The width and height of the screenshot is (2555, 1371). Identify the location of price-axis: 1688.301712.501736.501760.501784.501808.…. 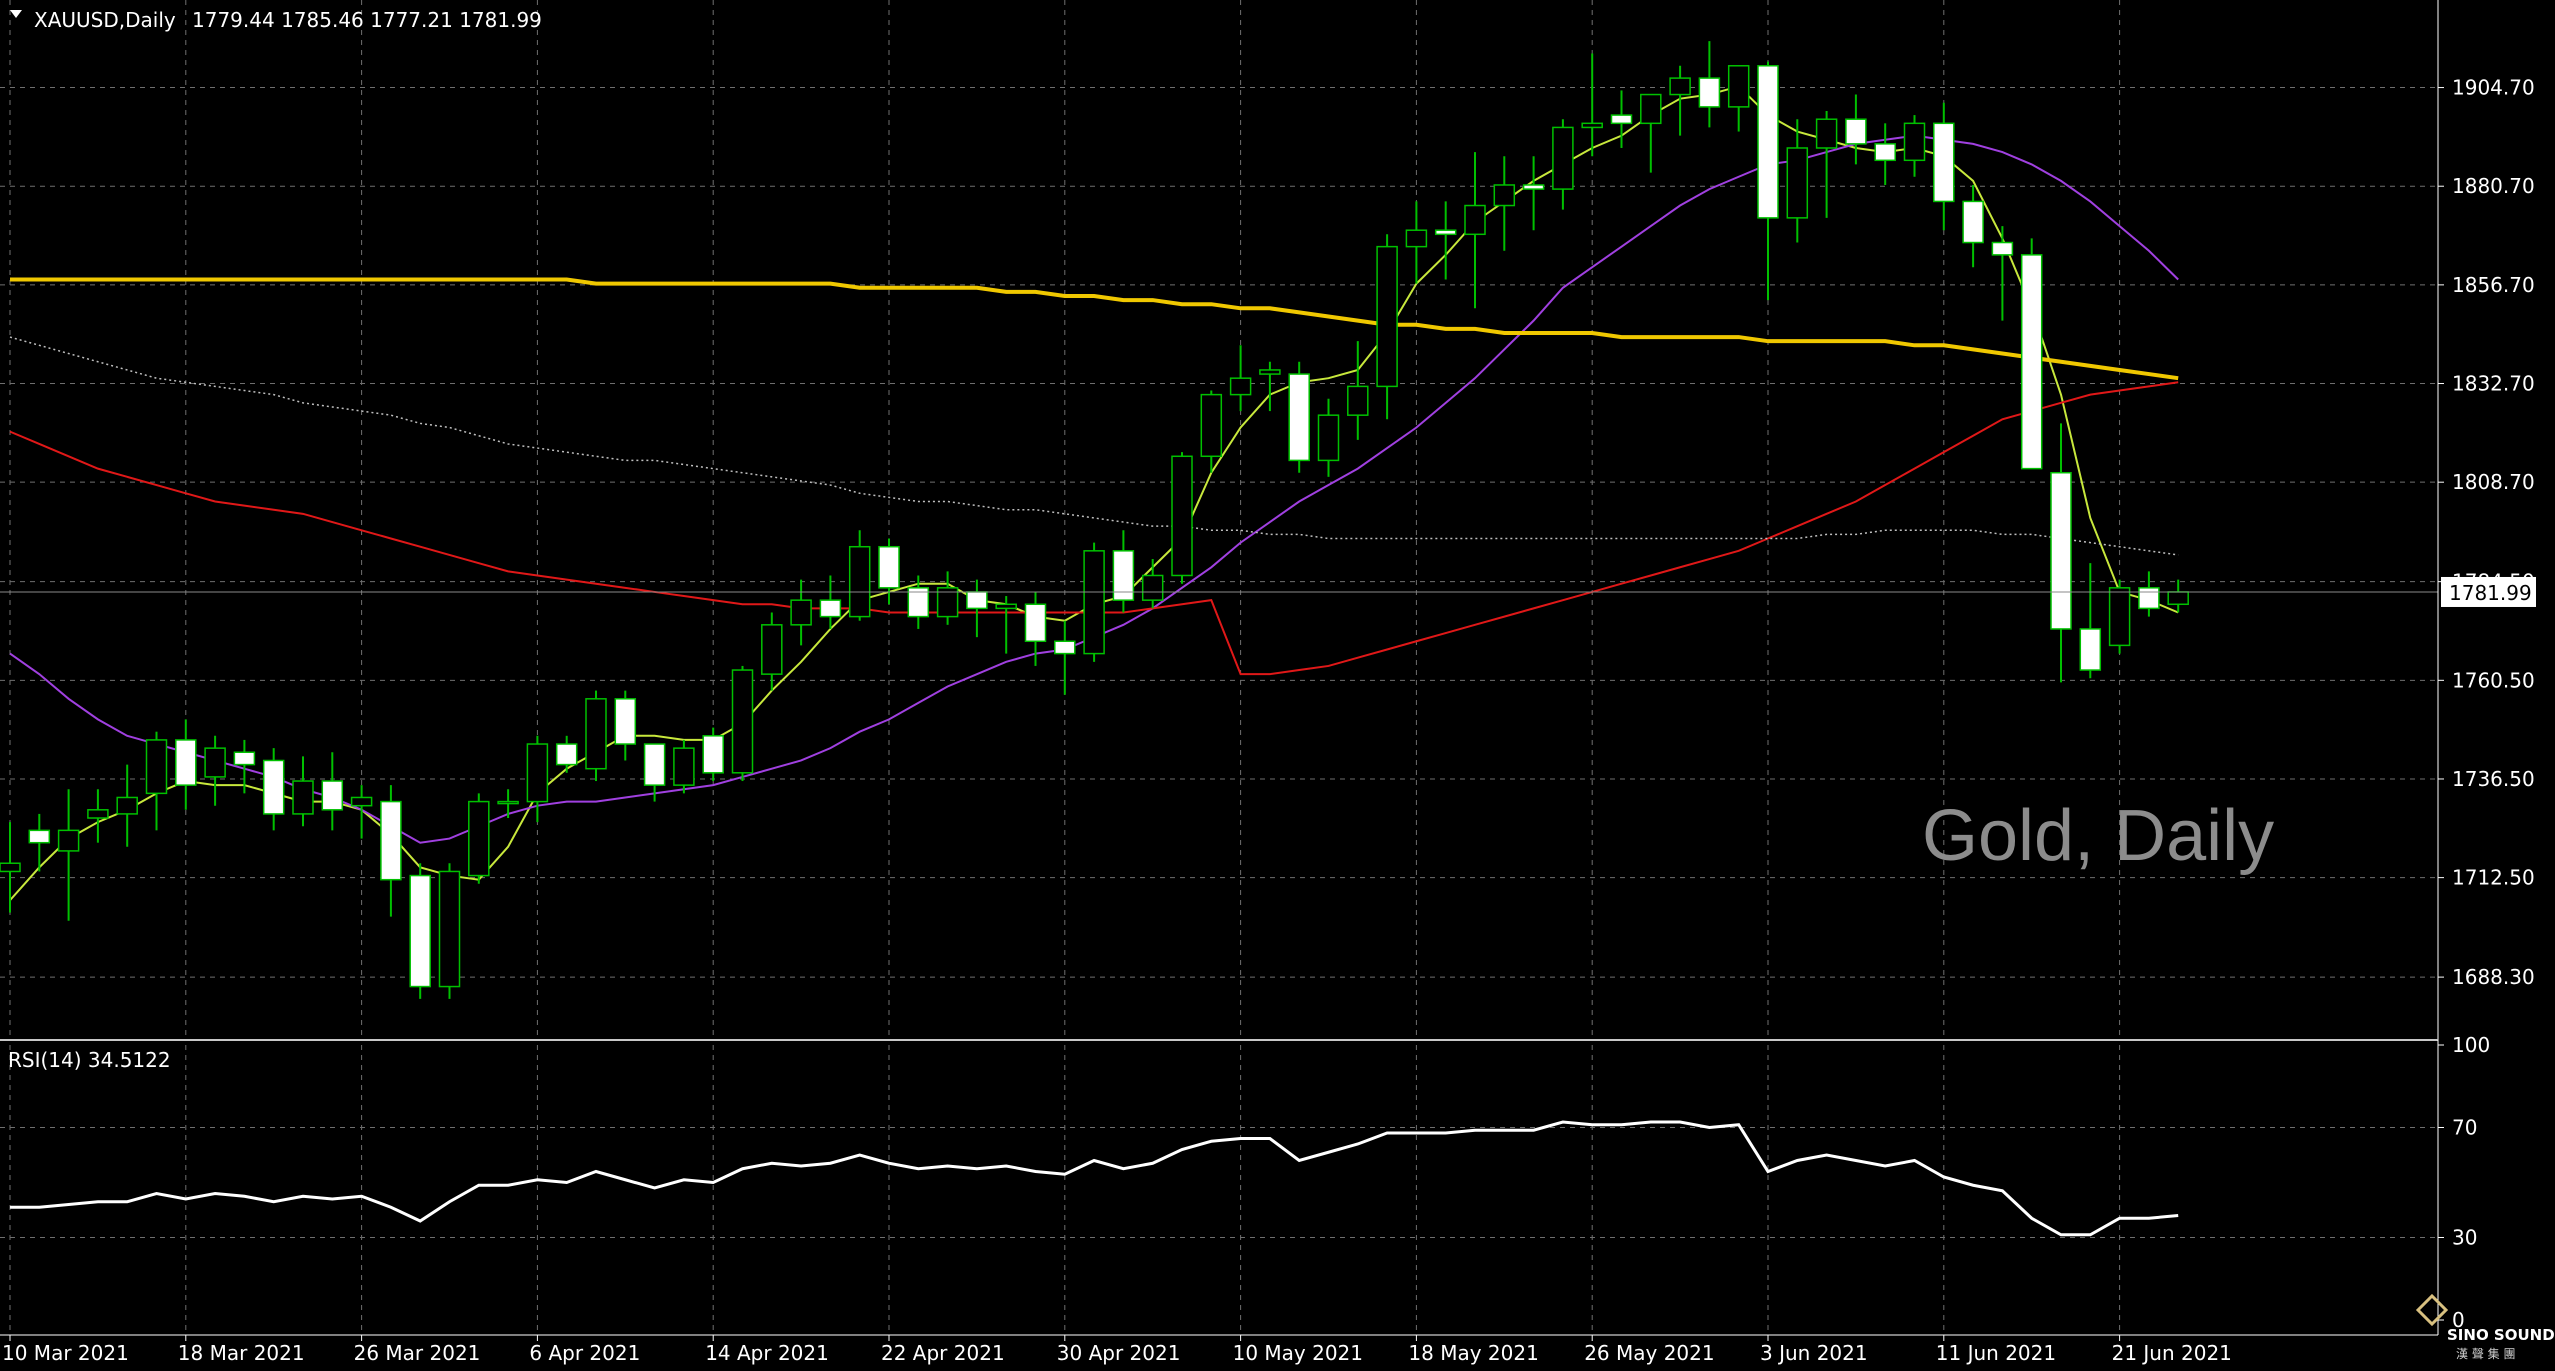
(2486, 533).